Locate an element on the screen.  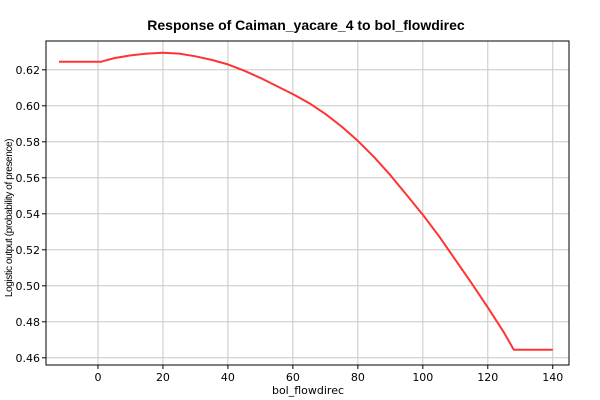
x-tick-label: 120 is located at coordinates (487, 377).